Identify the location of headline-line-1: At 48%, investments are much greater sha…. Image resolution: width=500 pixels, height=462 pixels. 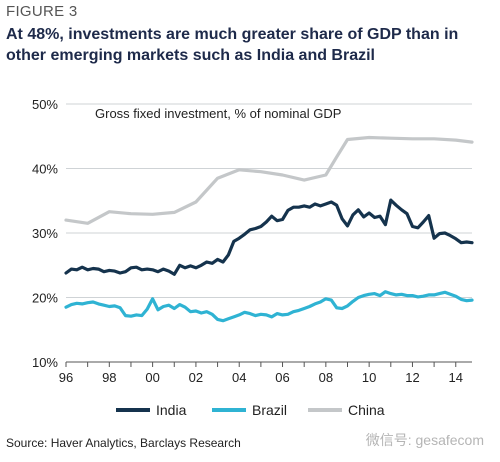
(232, 34).